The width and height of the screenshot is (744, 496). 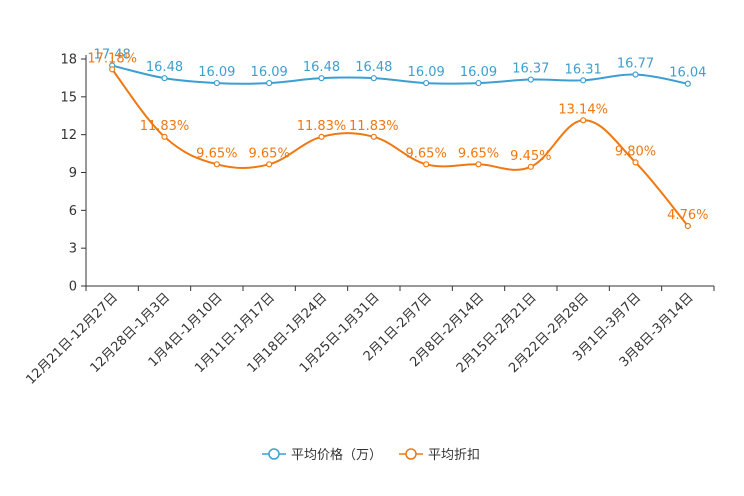 What do you see at coordinates (73, 287) in the screenshot?
I see `y-tick-label: 0` at bounding box center [73, 287].